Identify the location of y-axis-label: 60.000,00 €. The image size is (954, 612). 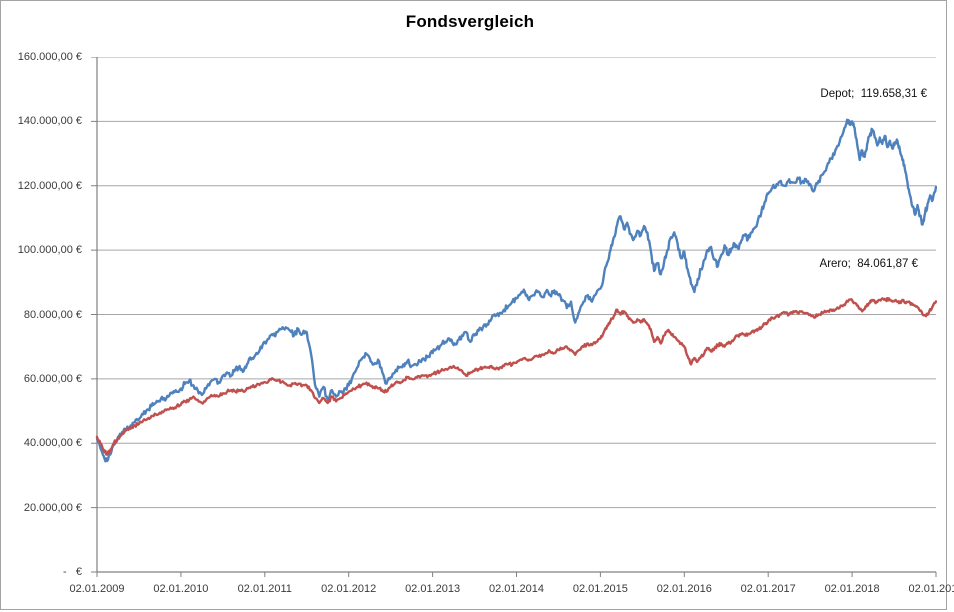
(52, 378).